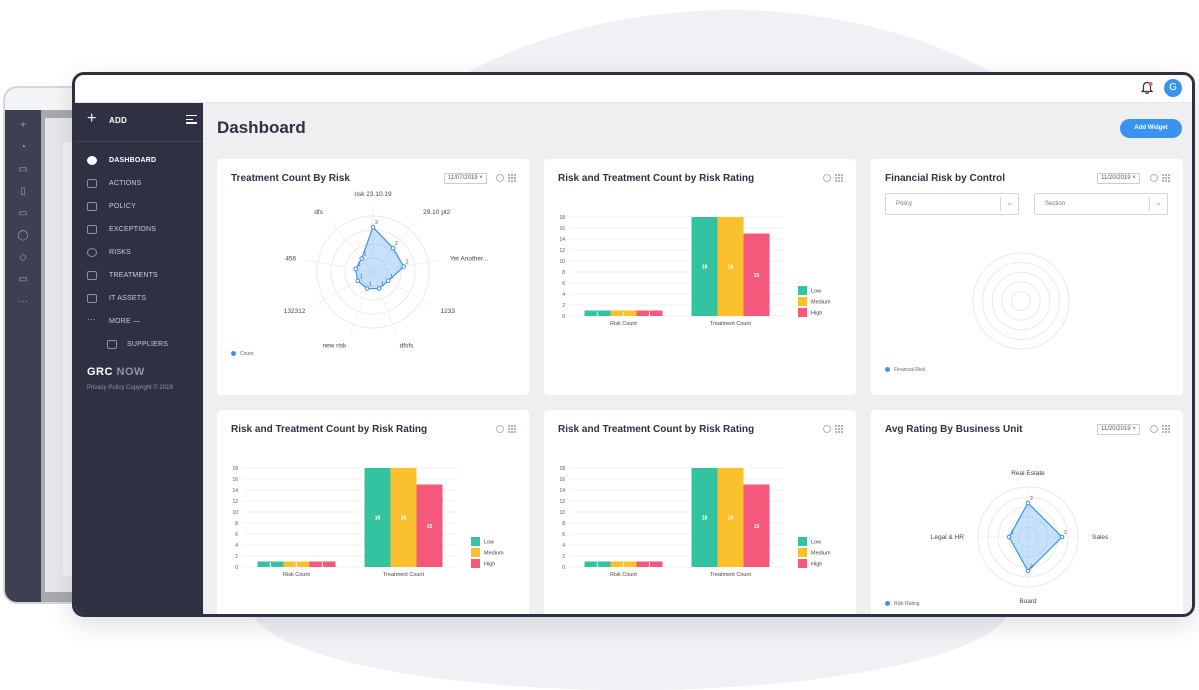 The width and height of the screenshot is (1199, 690). What do you see at coordinates (318, 212) in the screenshot?
I see `radar-axis-label: dfs` at bounding box center [318, 212].